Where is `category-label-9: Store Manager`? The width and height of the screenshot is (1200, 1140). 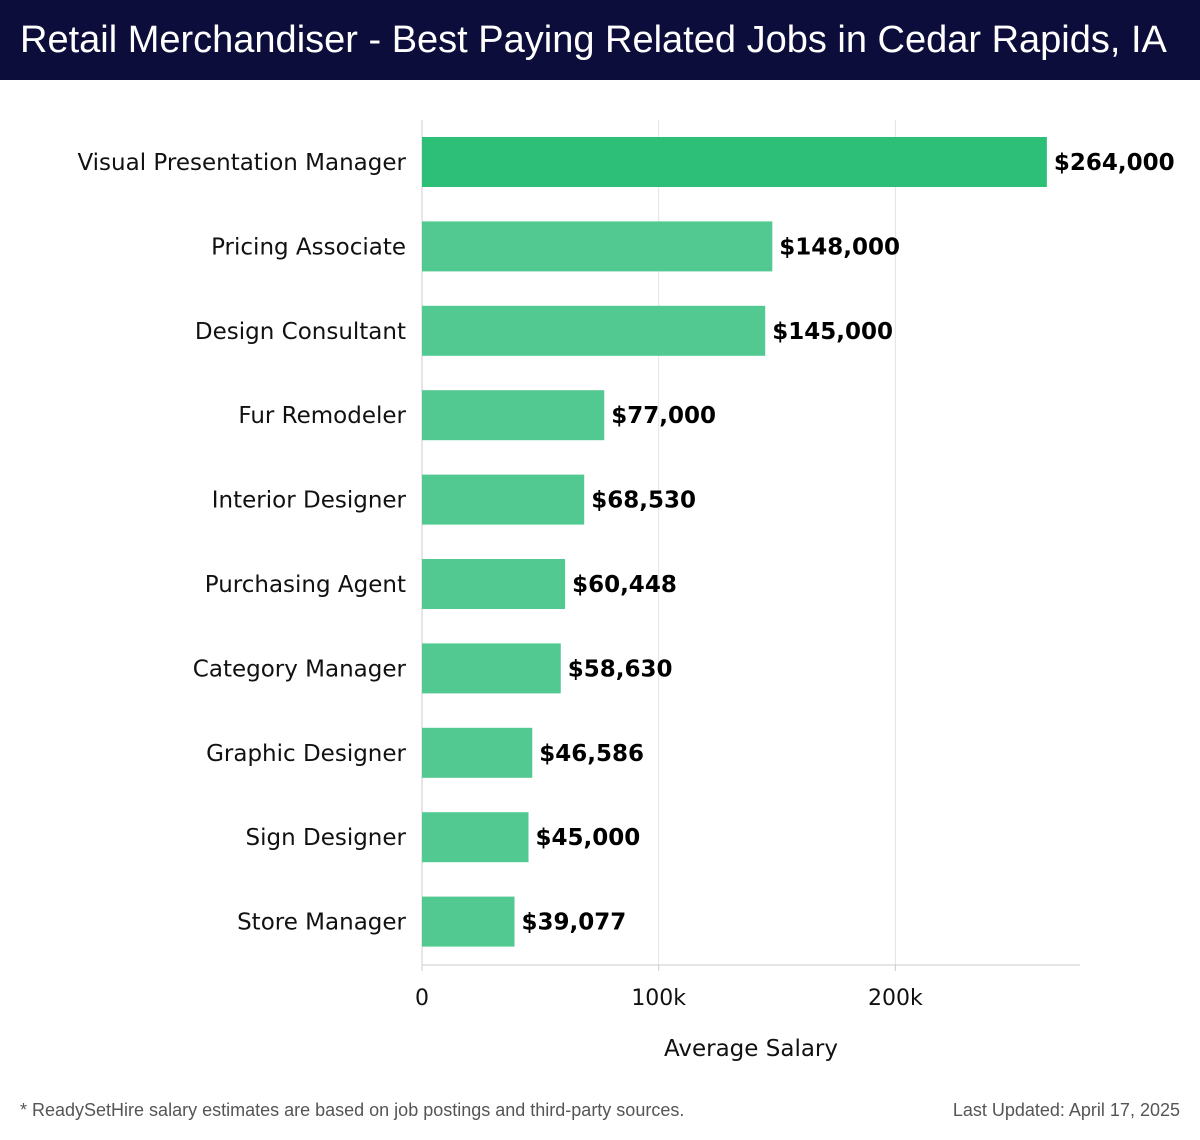
category-label-9: Store Manager is located at coordinates (321, 923).